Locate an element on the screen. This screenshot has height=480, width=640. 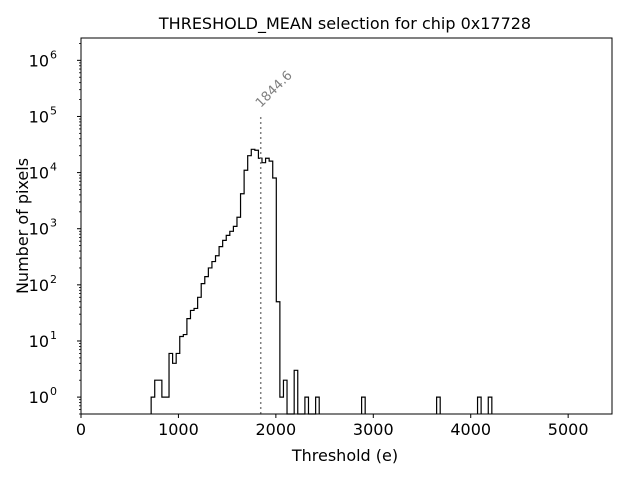
x-tick-label: 2000 is located at coordinates (276, 429).